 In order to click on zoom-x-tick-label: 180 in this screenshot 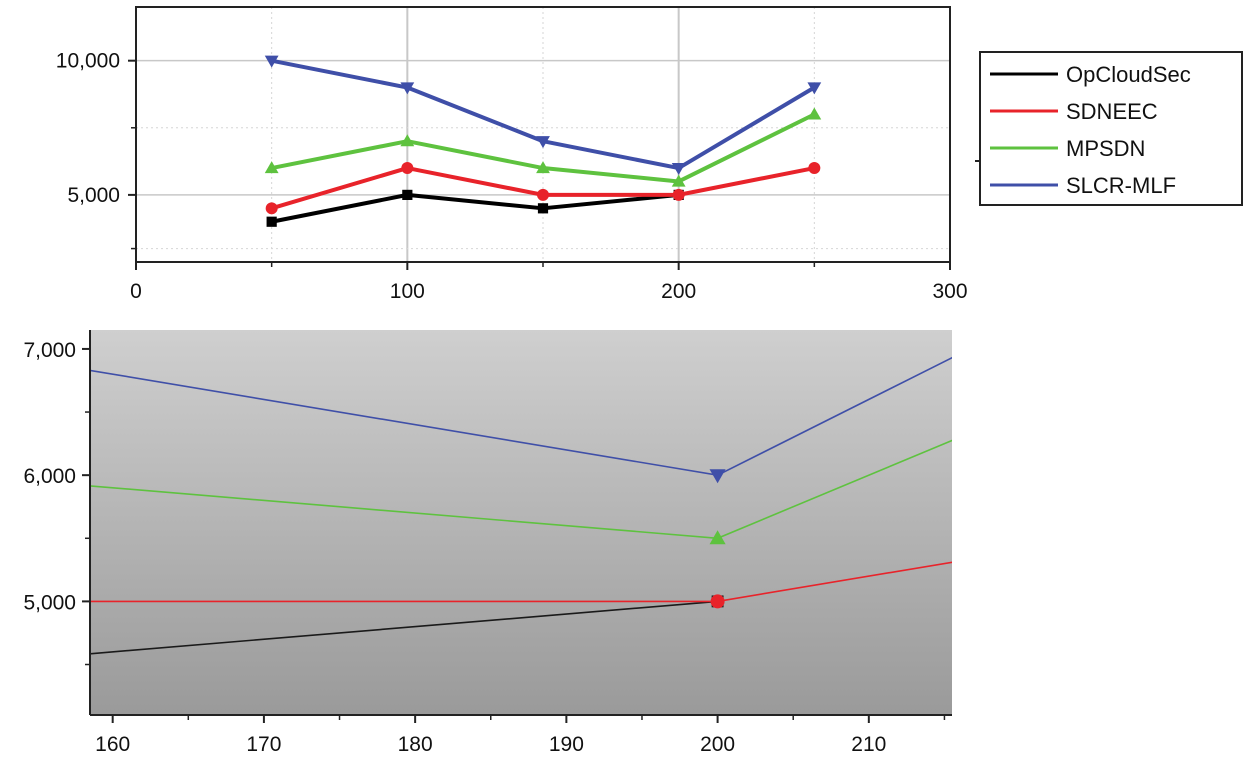, I will do `click(415, 744)`.